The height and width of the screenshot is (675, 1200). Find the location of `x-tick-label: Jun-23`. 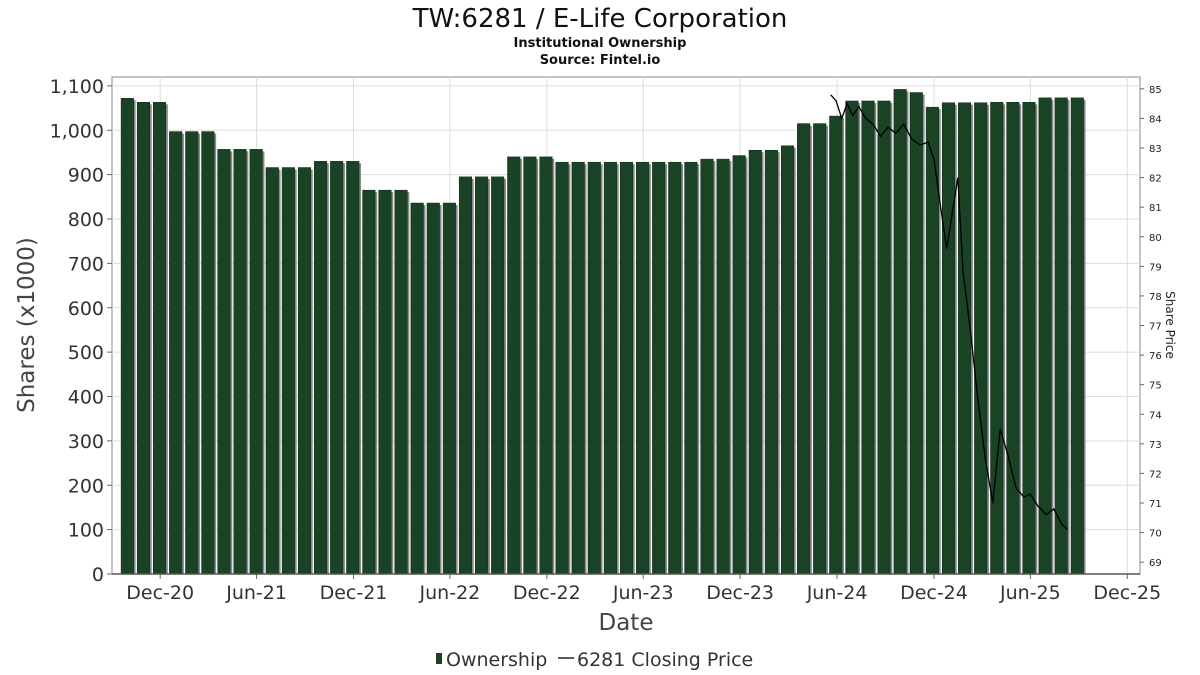

x-tick-label: Jun-23 is located at coordinates (643, 593).